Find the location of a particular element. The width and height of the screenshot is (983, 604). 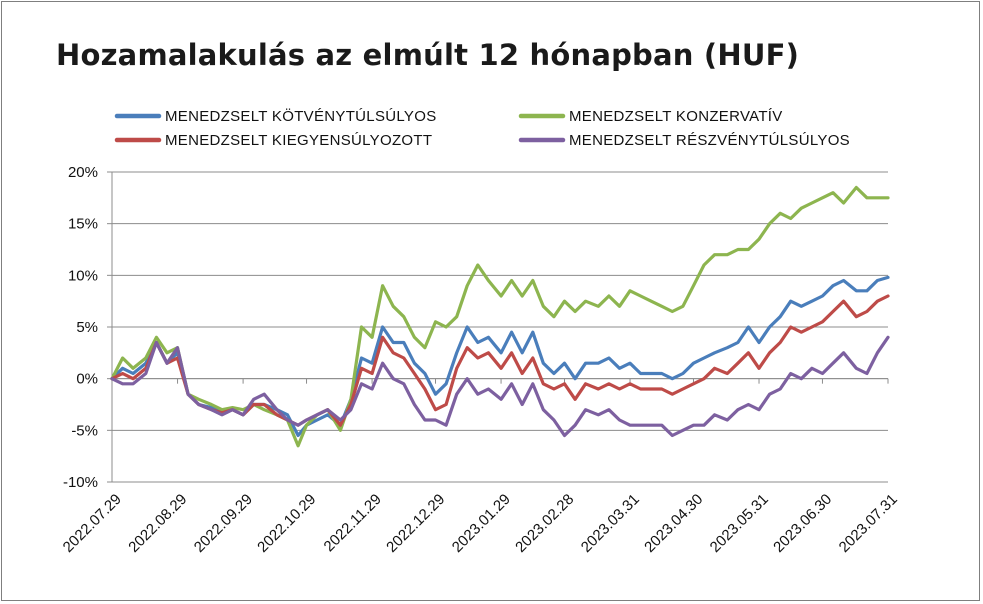

y-tick-label: 0% is located at coordinates (87, 379).